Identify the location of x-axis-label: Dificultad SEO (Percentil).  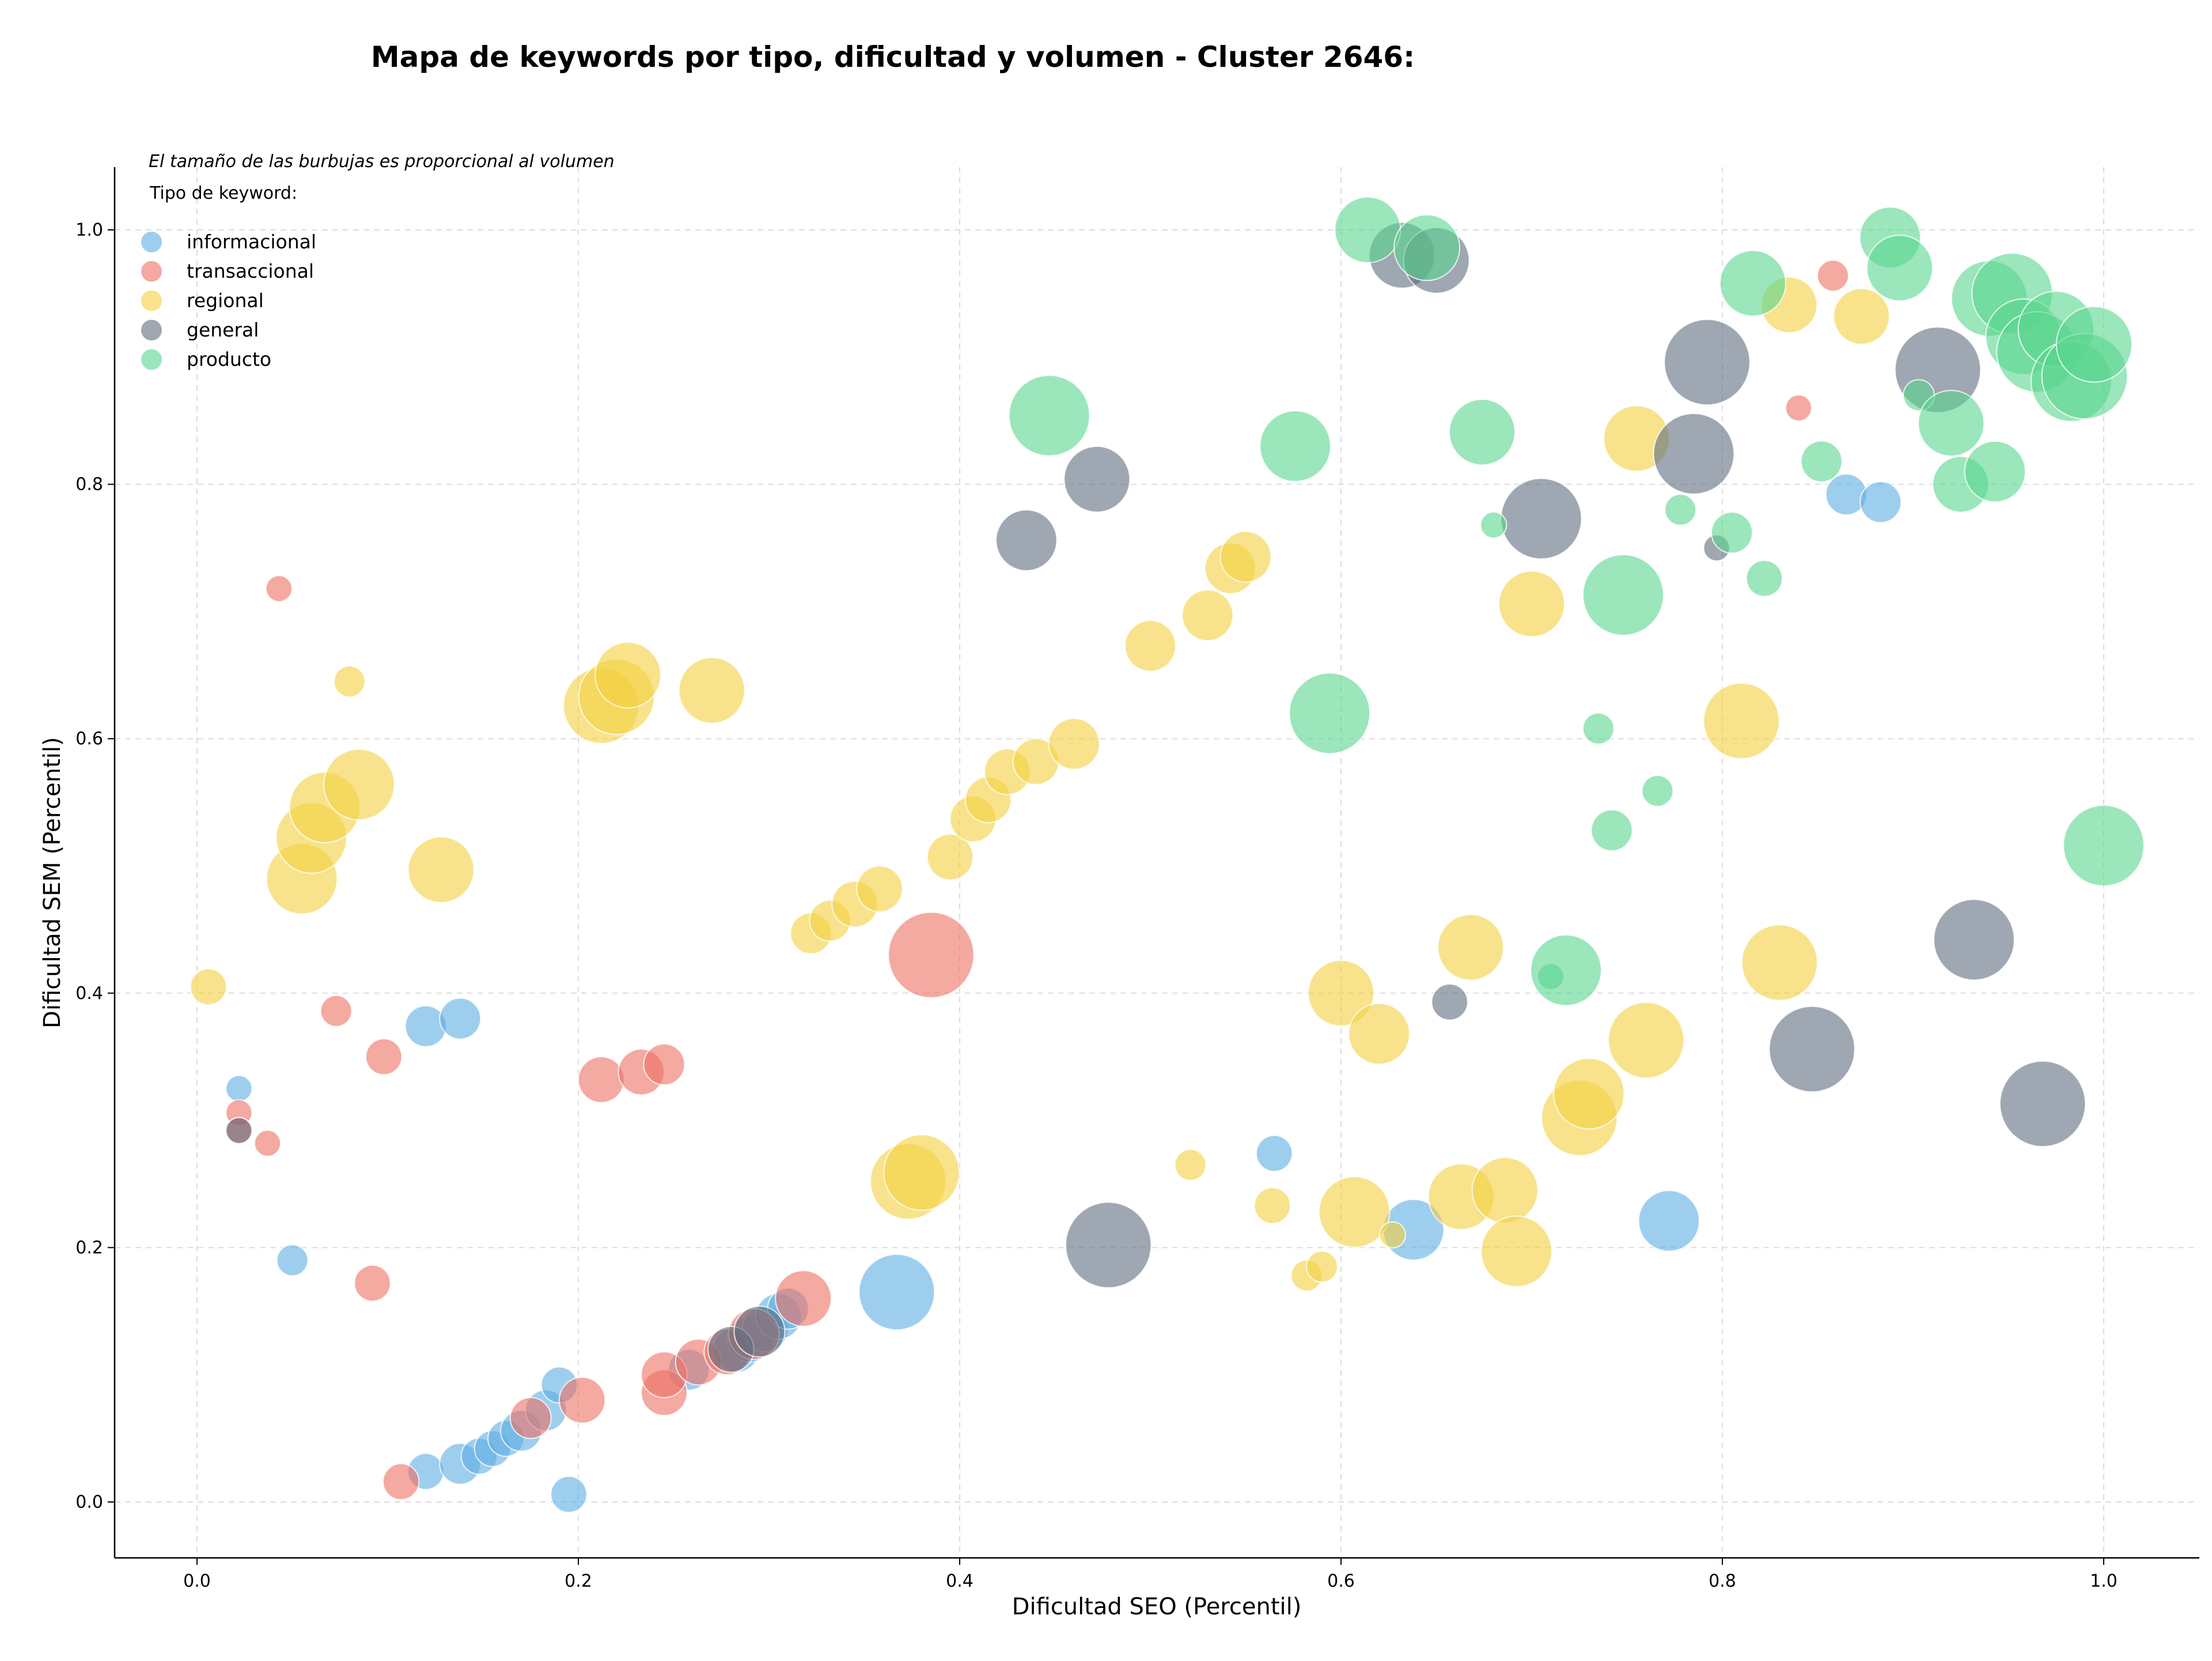
(1157, 1607).